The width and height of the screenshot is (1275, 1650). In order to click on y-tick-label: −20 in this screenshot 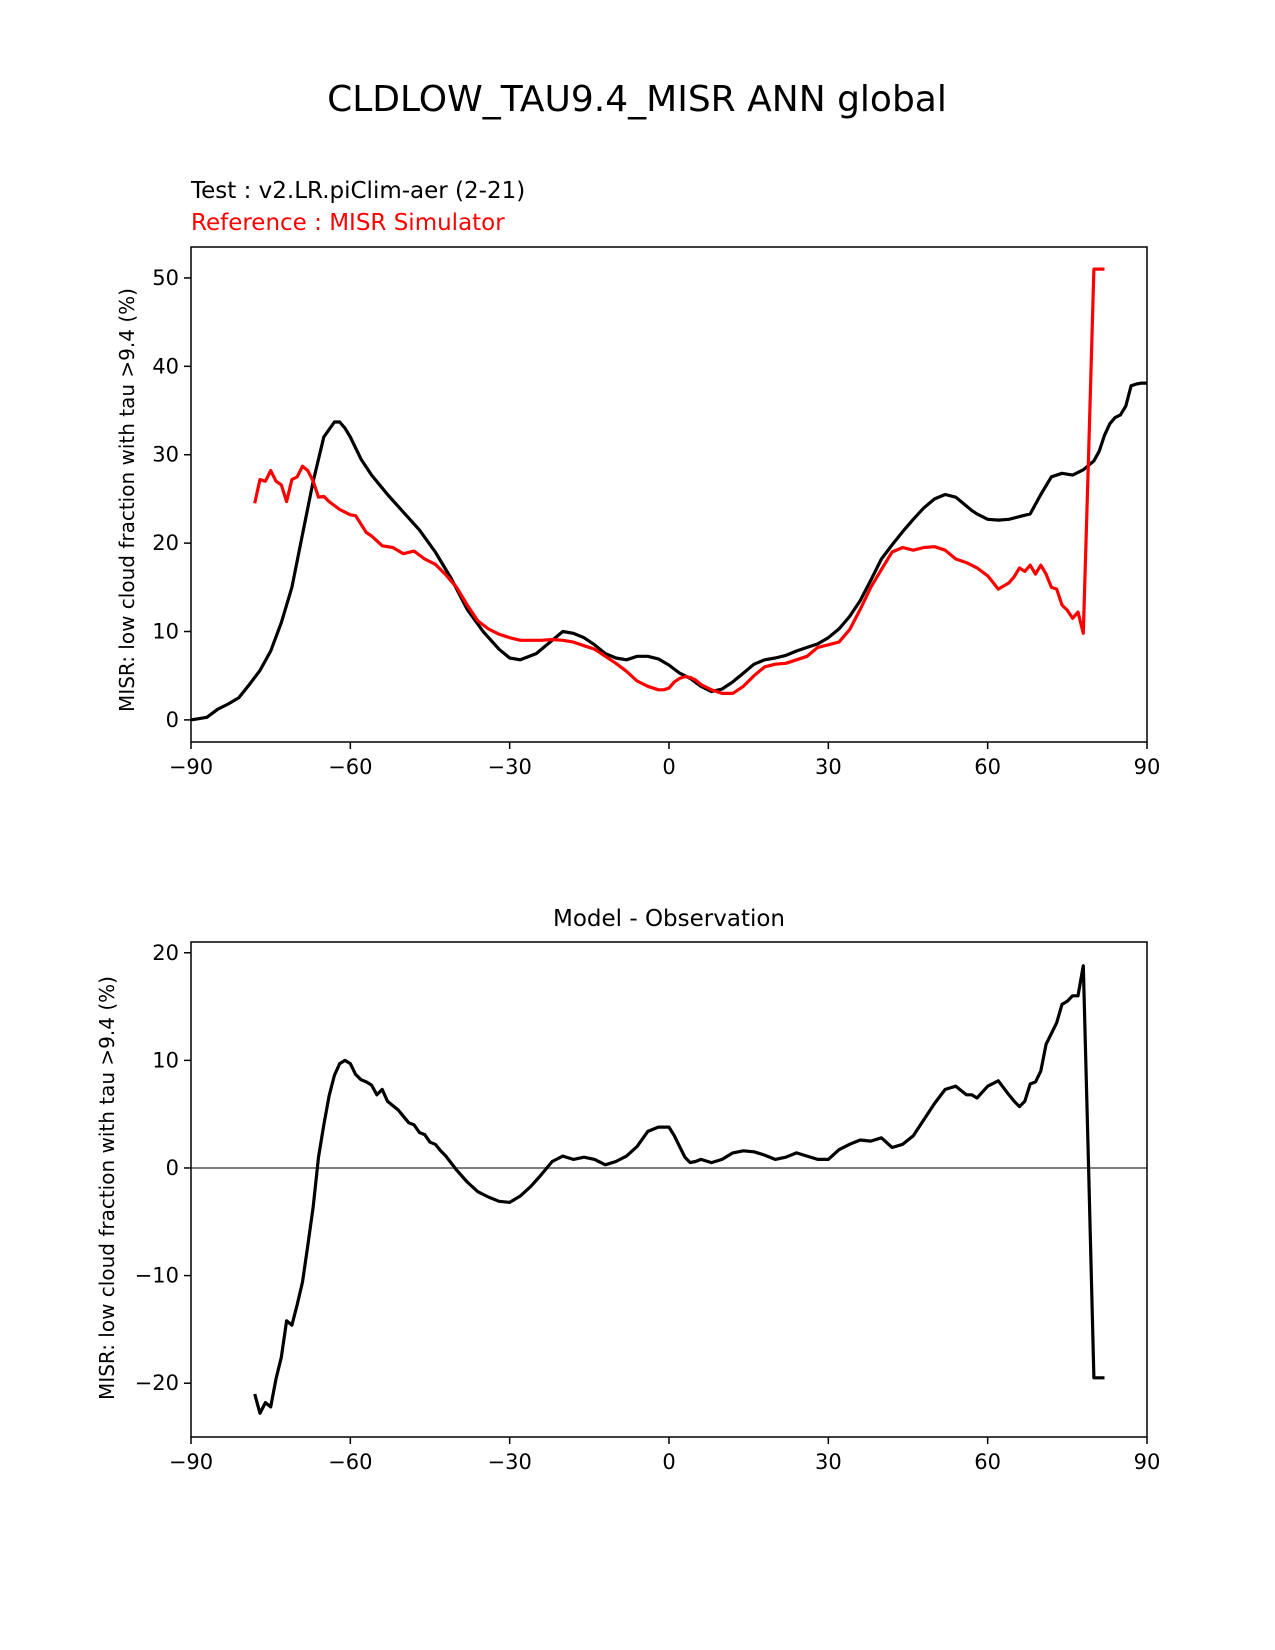, I will do `click(157, 1383)`.